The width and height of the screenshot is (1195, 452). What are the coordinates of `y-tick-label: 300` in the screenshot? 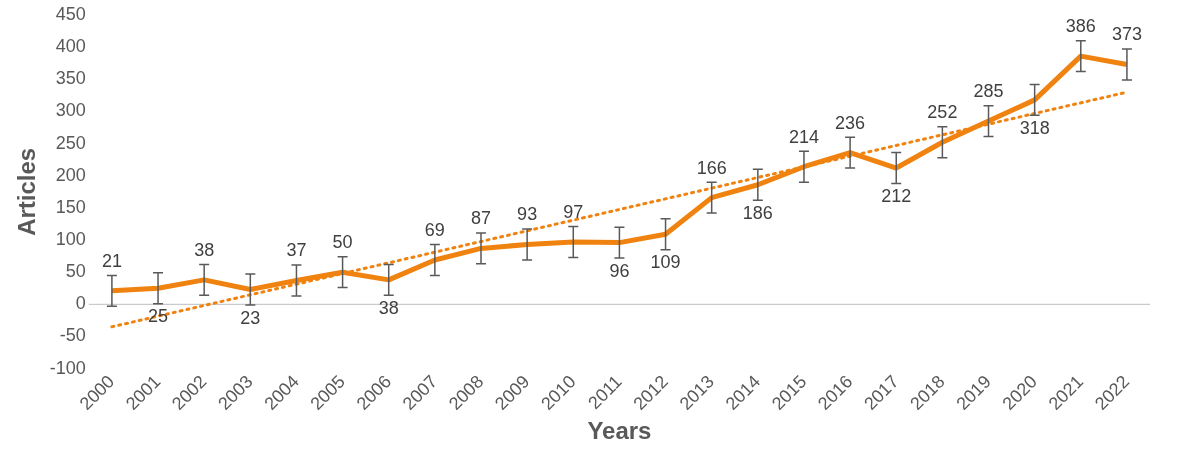 It's located at (70, 110).